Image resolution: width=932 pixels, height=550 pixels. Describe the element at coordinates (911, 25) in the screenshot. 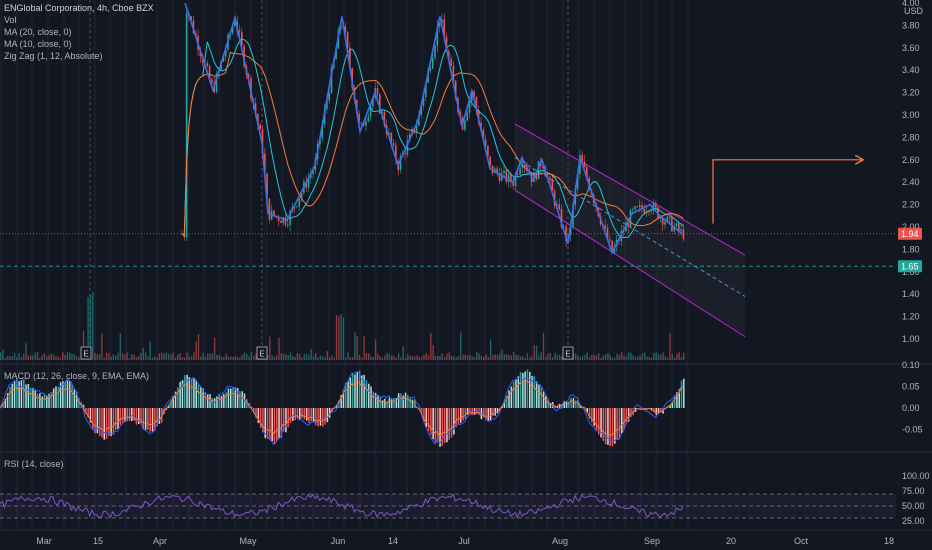

I see `price-tick-label: 3.80` at that location.